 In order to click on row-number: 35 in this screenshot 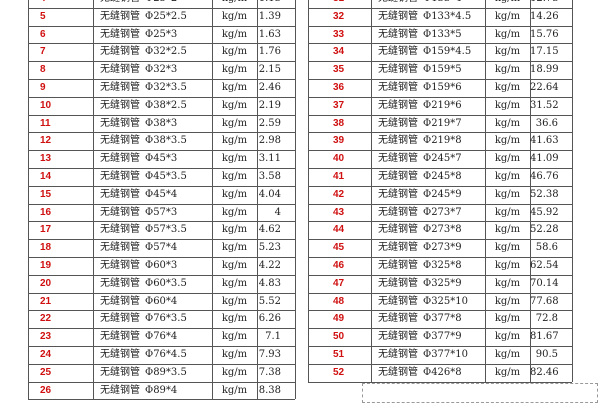, I will do `click(339, 70)`.